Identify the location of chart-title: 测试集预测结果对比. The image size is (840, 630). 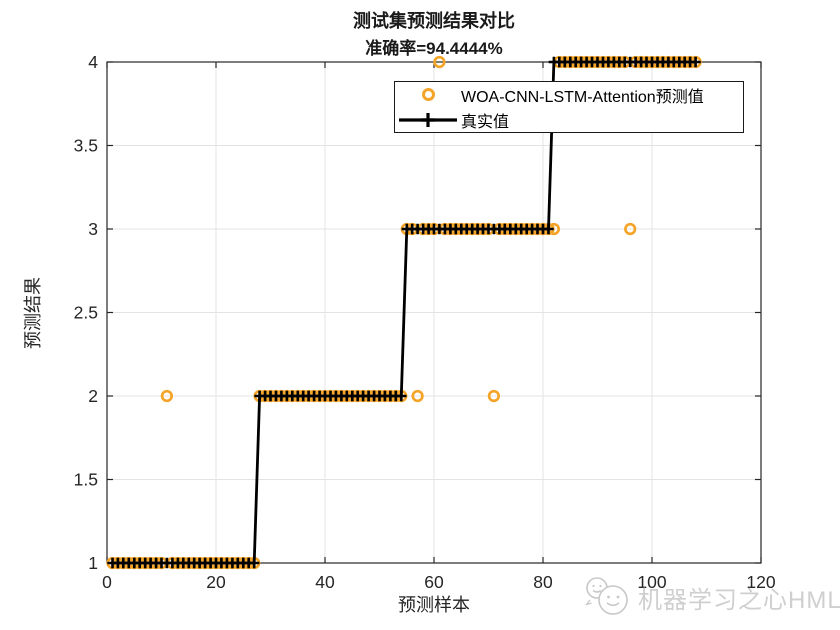
(434, 21).